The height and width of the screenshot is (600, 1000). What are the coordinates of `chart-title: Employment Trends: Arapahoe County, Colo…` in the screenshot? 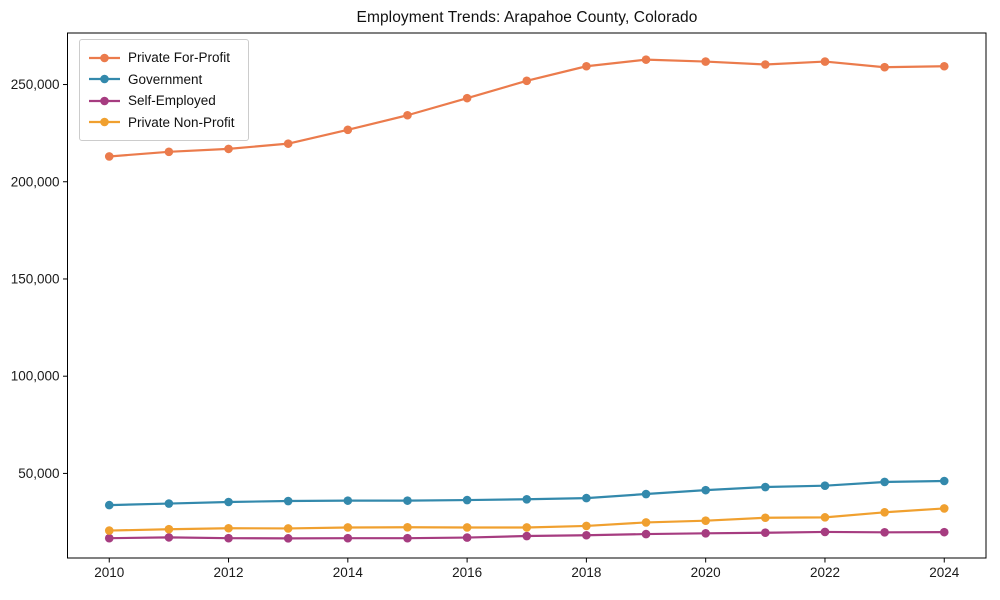 It's located at (527, 17).